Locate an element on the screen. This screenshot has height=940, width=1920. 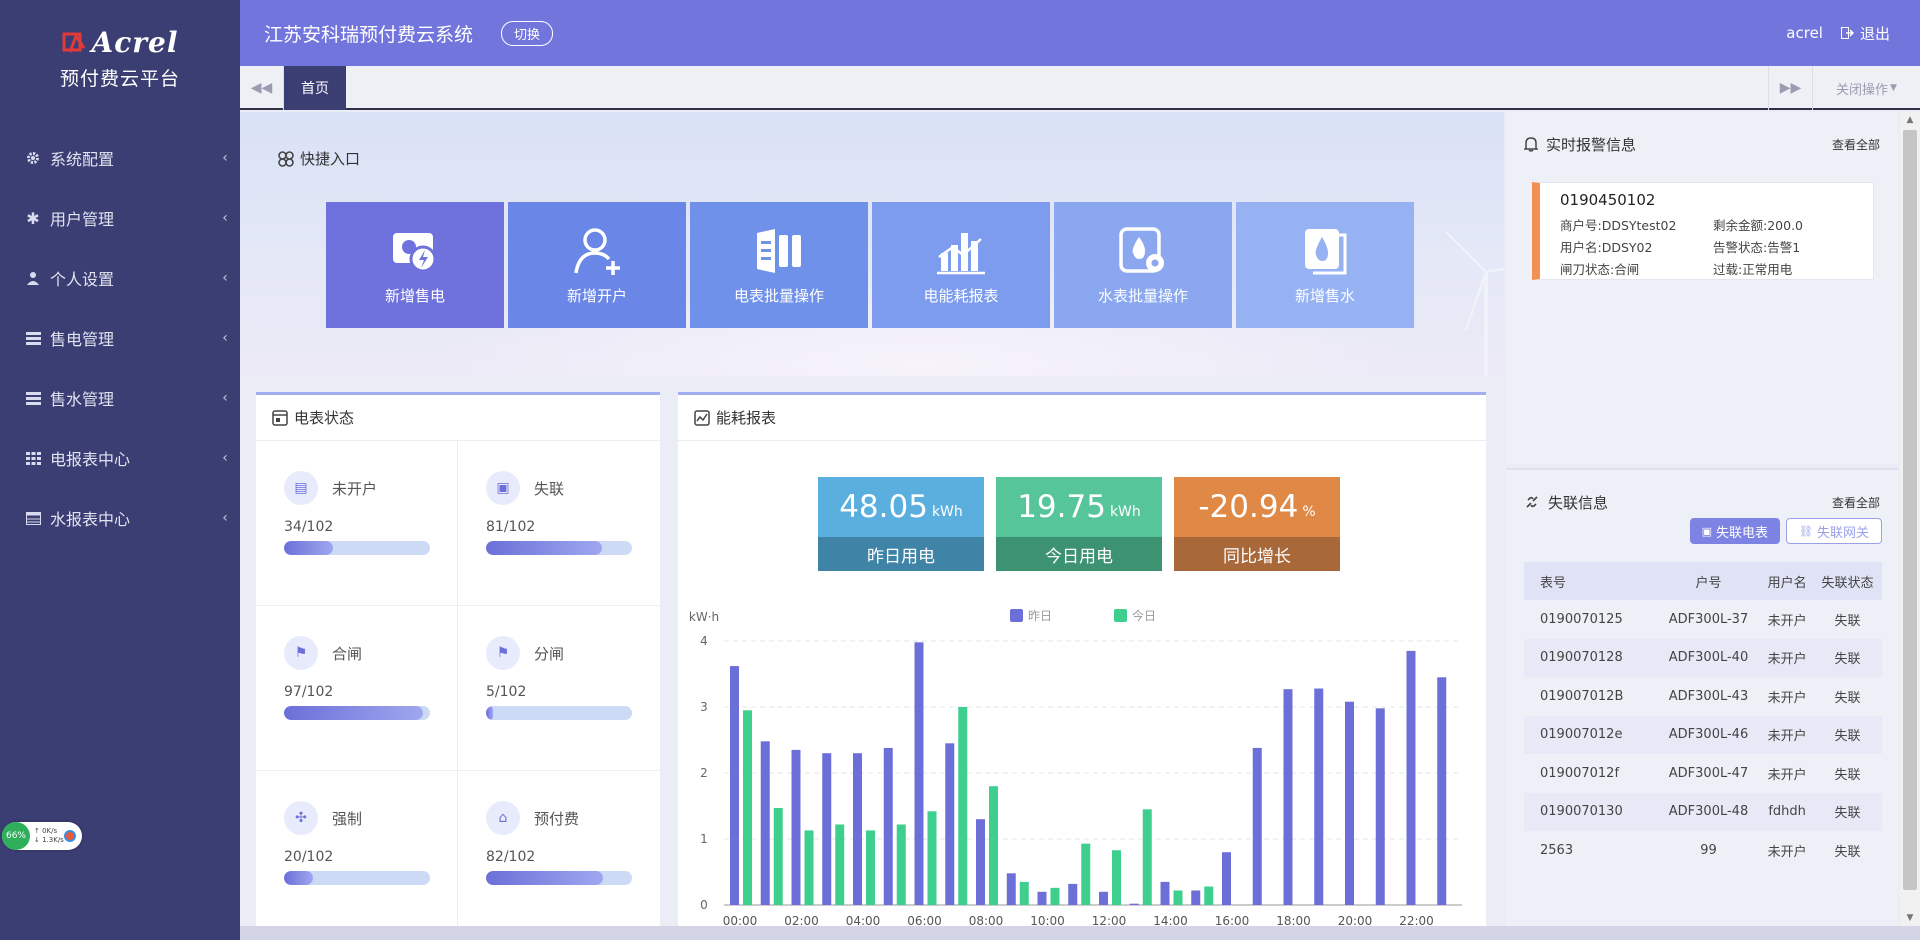
switch-open-icon: ⚑ is located at coordinates (503, 653).